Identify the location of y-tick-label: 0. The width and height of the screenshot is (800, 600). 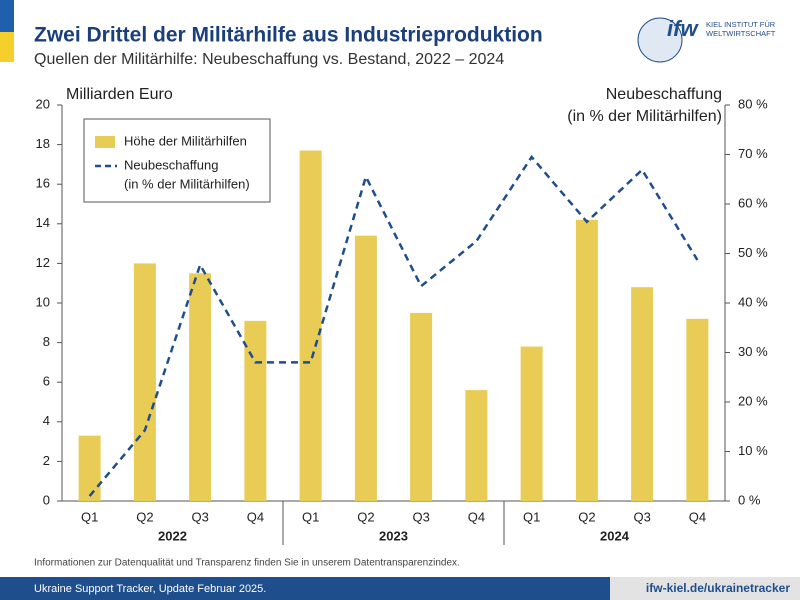
(46, 499).